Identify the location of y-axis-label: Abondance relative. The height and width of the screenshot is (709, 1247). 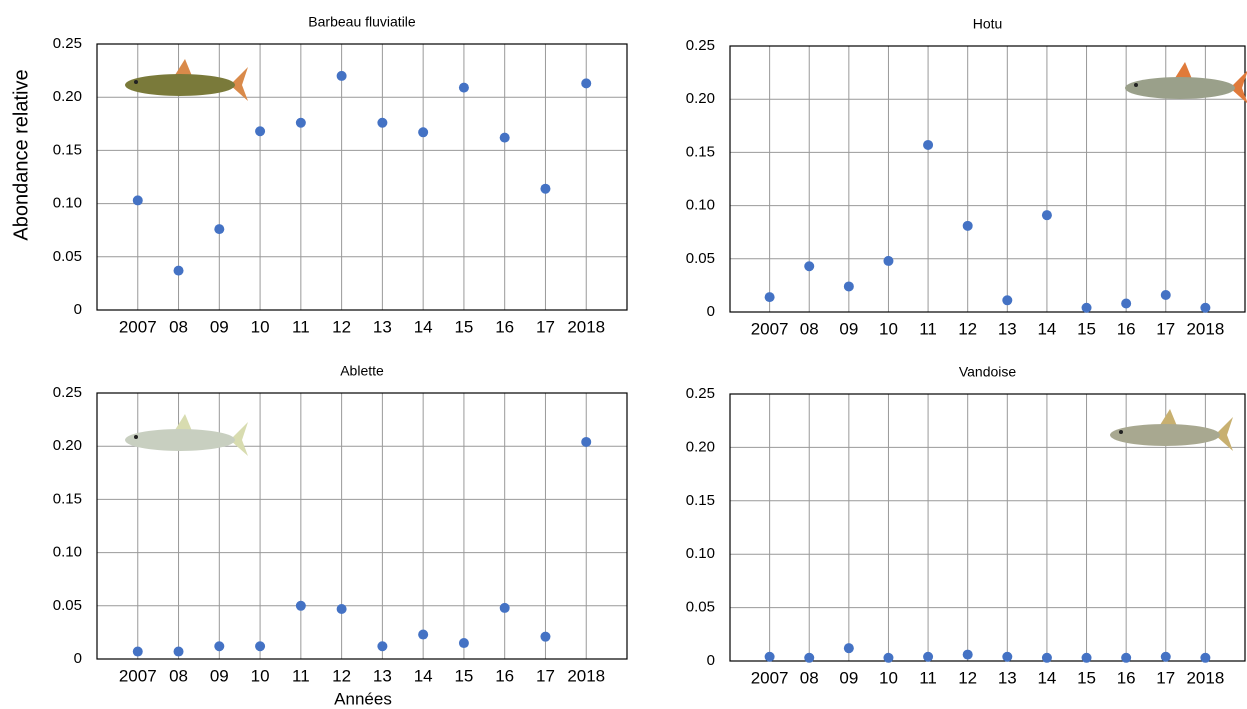
(21, 154).